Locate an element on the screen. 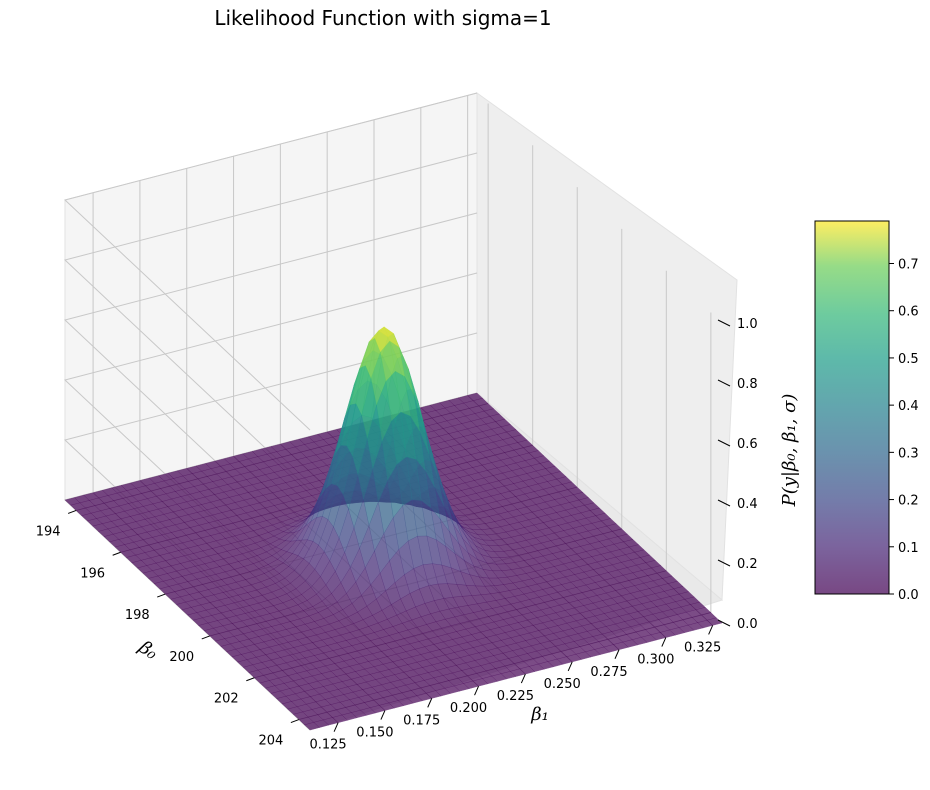 The image size is (930, 790). x-tick-label: 0.200 is located at coordinates (468, 708).